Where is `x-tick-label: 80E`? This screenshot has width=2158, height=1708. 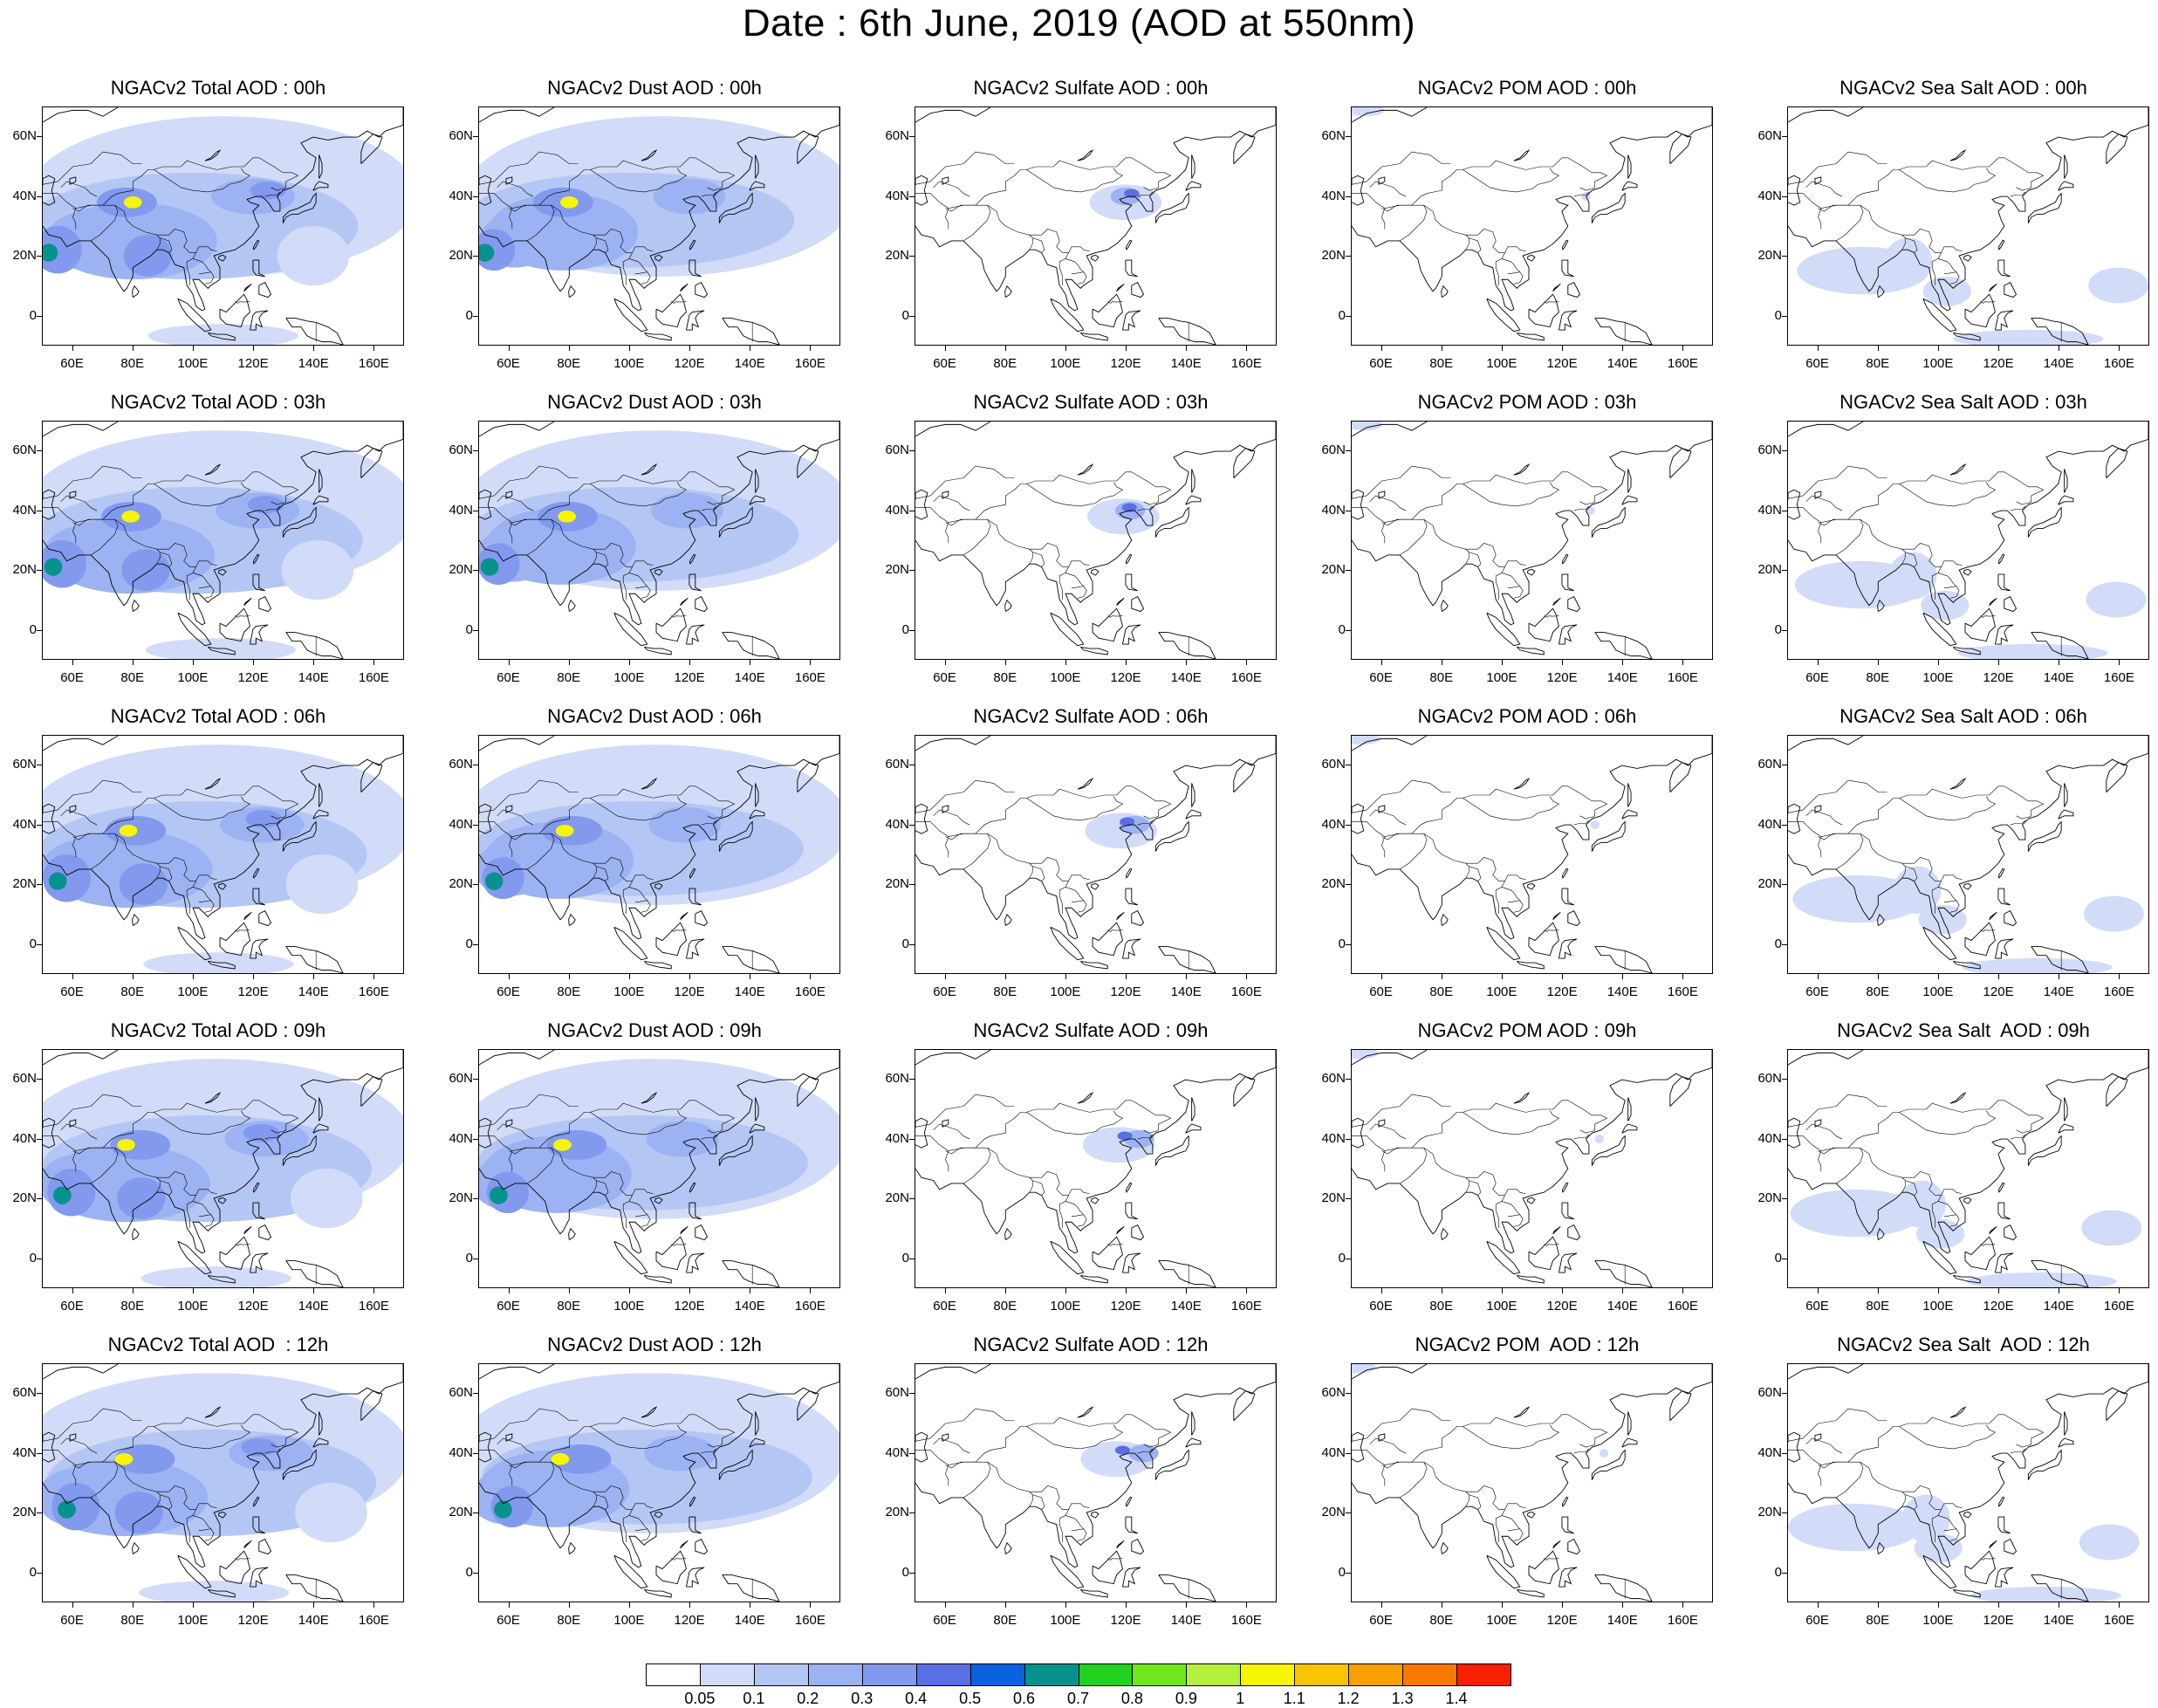 x-tick-label: 80E is located at coordinates (1878, 363).